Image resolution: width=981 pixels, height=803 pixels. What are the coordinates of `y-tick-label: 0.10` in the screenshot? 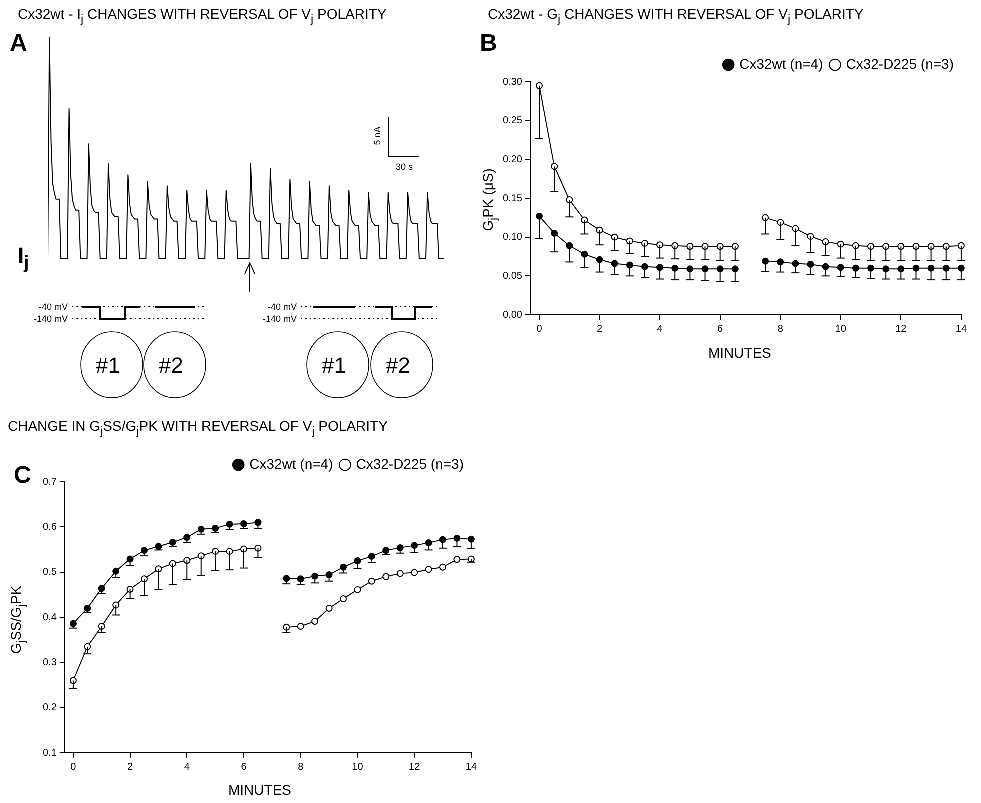 It's located at (512, 238).